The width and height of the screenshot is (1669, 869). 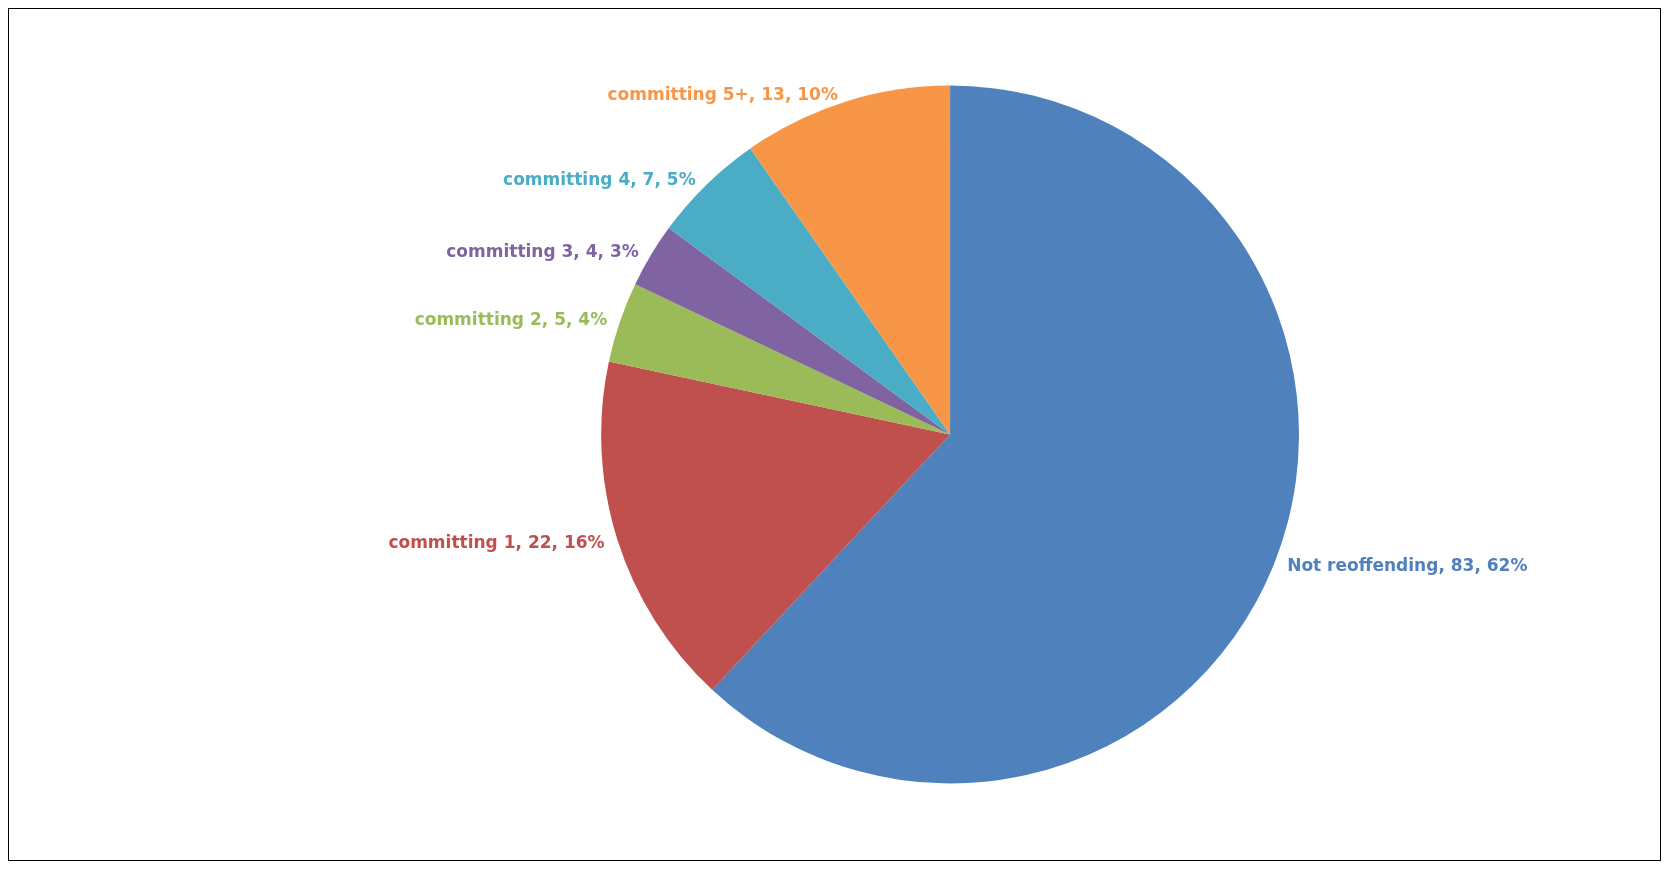 What do you see at coordinates (722, 94) in the screenshot?
I see `slice-label: committing 5+, 13, 10%` at bounding box center [722, 94].